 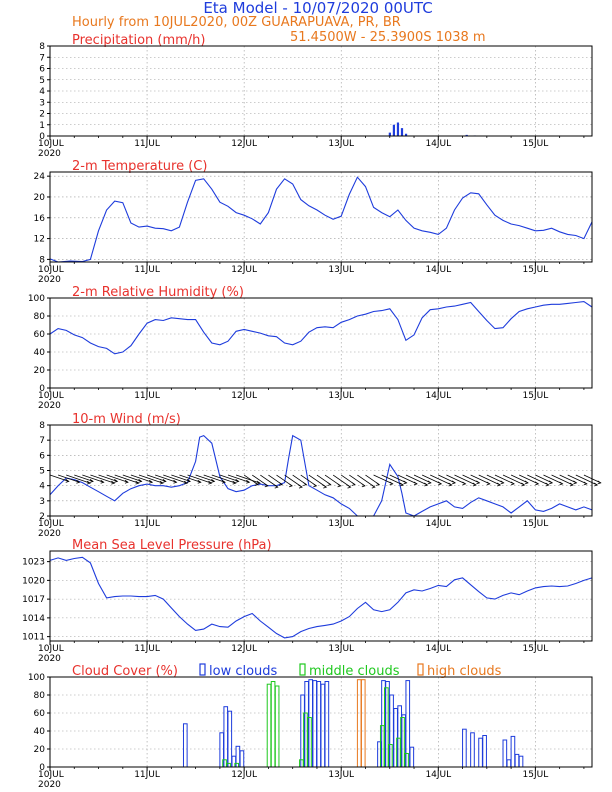 I want to click on y-tick-label: 100, so click(x=36, y=678).